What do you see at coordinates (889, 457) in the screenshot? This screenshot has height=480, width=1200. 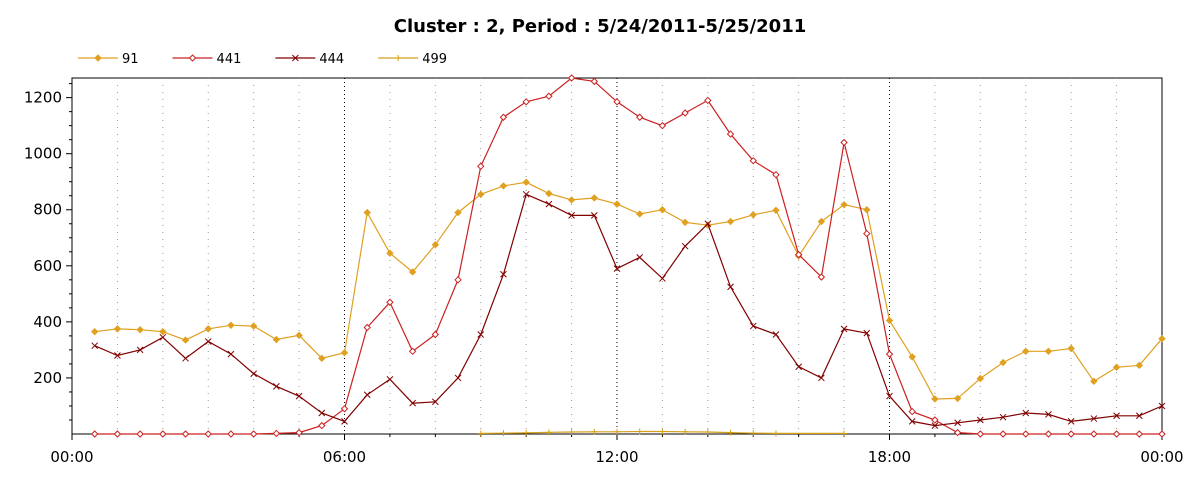 I see `x-tick-label: 18:00` at bounding box center [889, 457].